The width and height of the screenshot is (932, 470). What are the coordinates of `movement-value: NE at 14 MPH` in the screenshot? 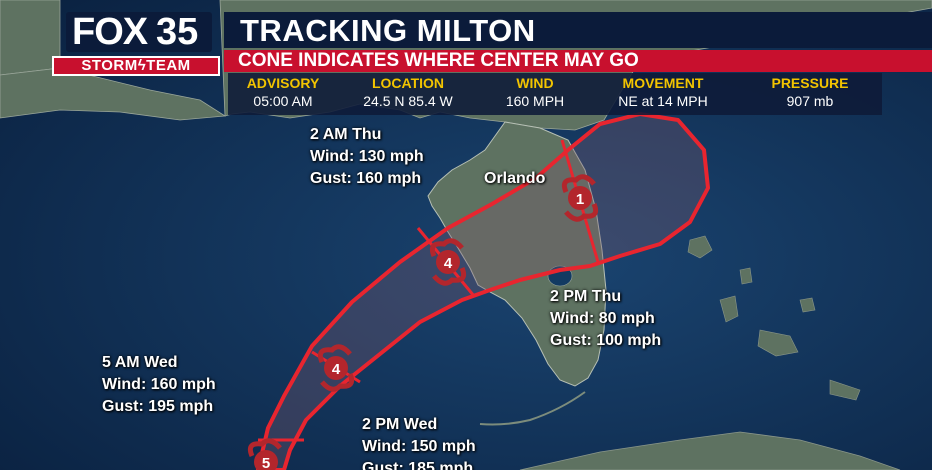 It's located at (663, 101).